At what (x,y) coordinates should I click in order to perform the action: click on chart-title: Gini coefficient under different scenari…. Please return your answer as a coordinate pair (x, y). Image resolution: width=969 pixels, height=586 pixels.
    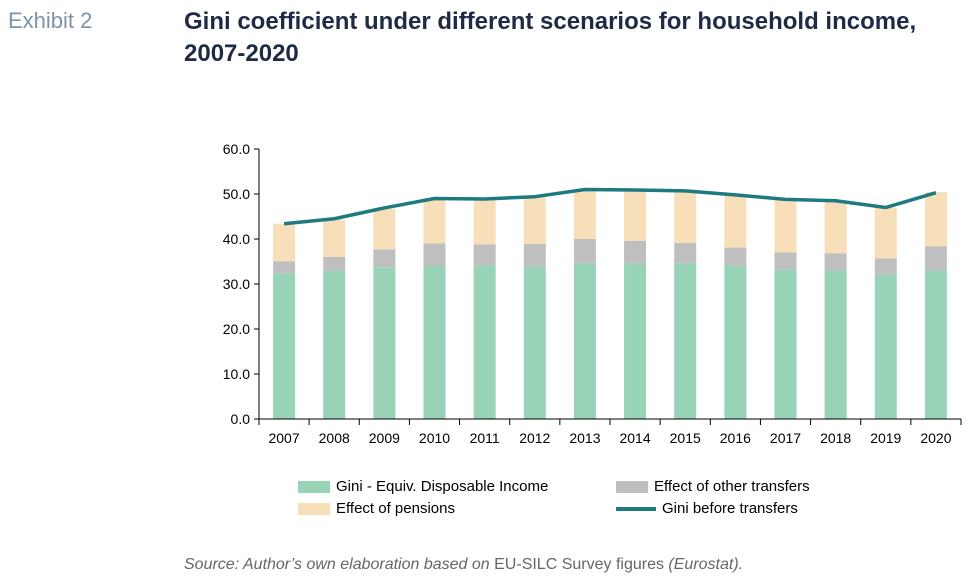
    Looking at the image, I should click on (550, 37).